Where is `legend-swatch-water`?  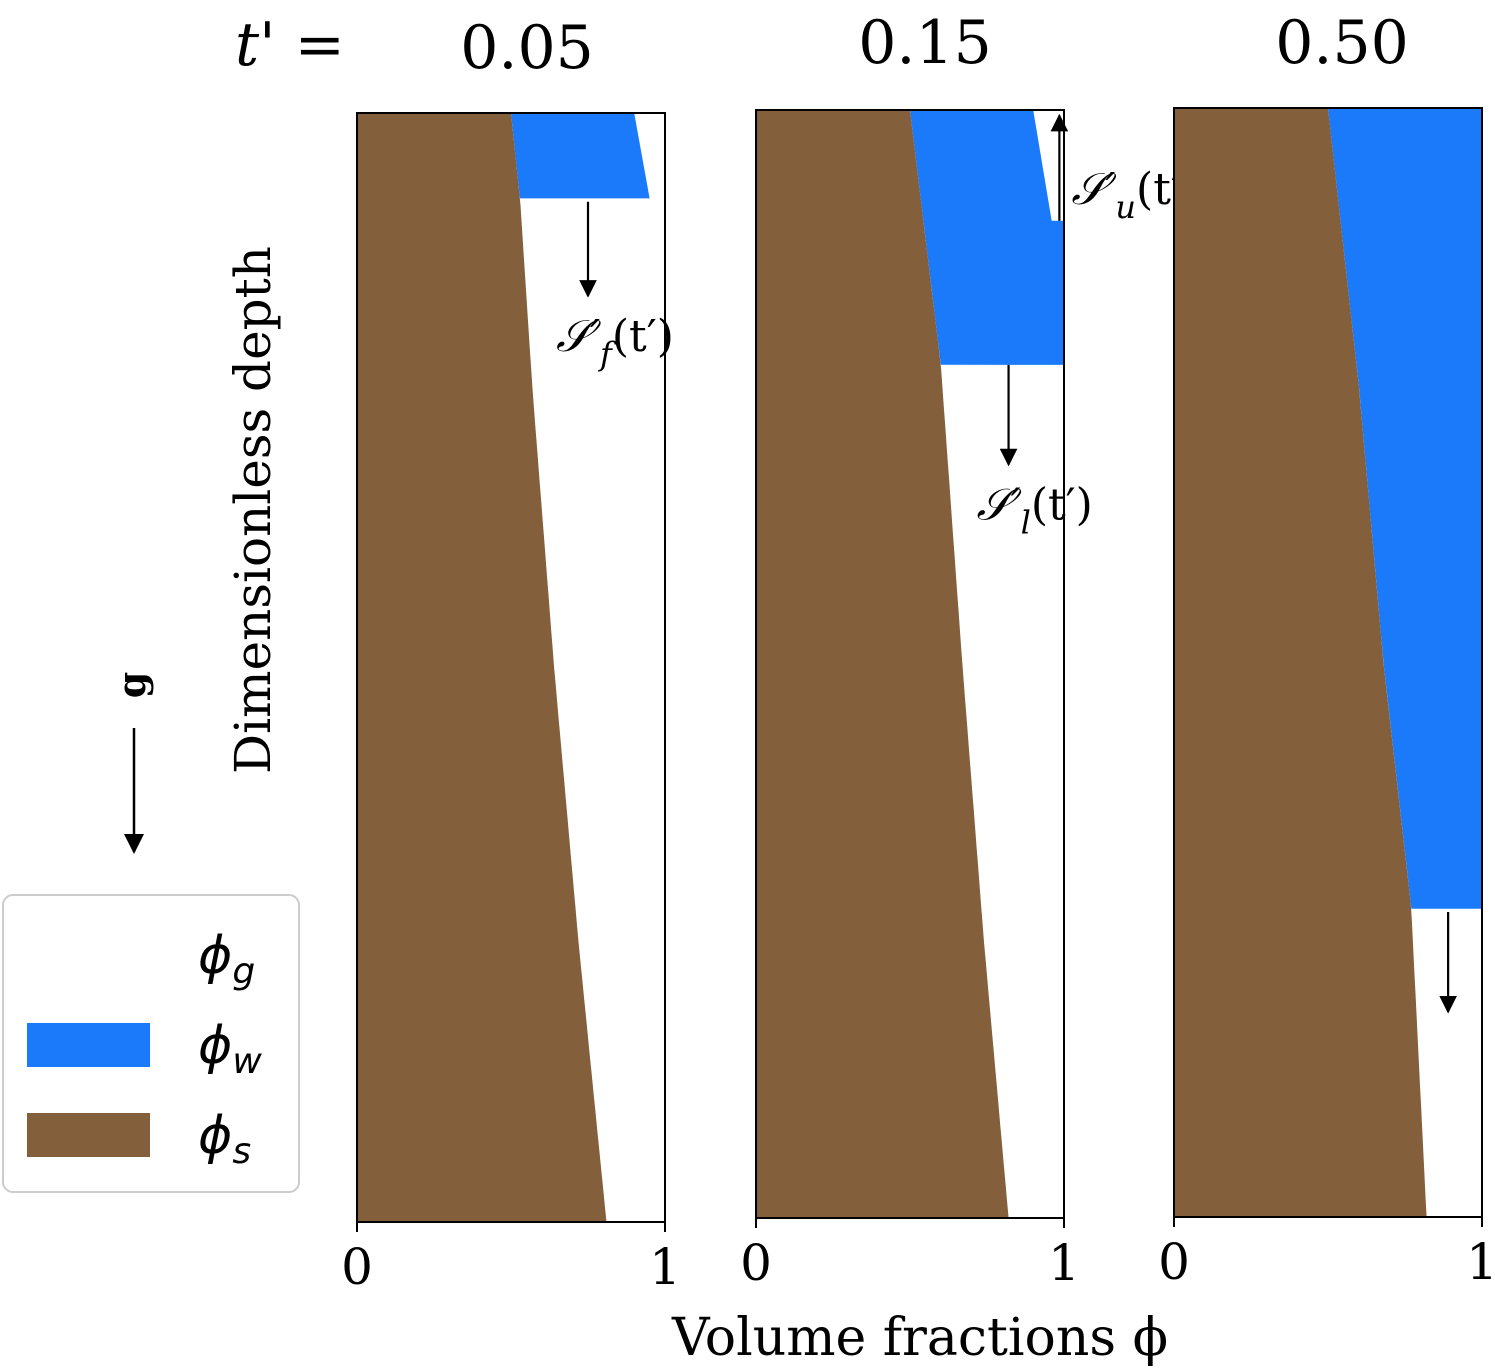
legend-swatch-water is located at coordinates (88, 1045).